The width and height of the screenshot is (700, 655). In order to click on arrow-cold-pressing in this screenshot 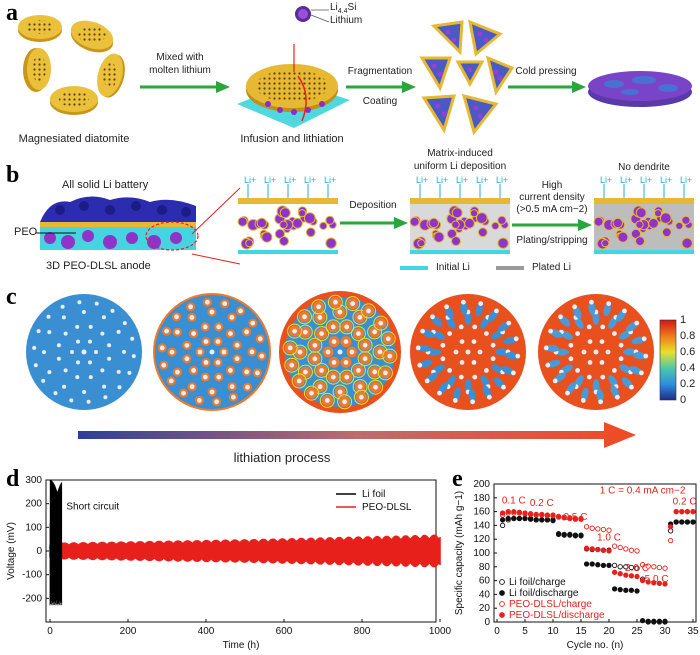, I will do `click(547, 87)`.